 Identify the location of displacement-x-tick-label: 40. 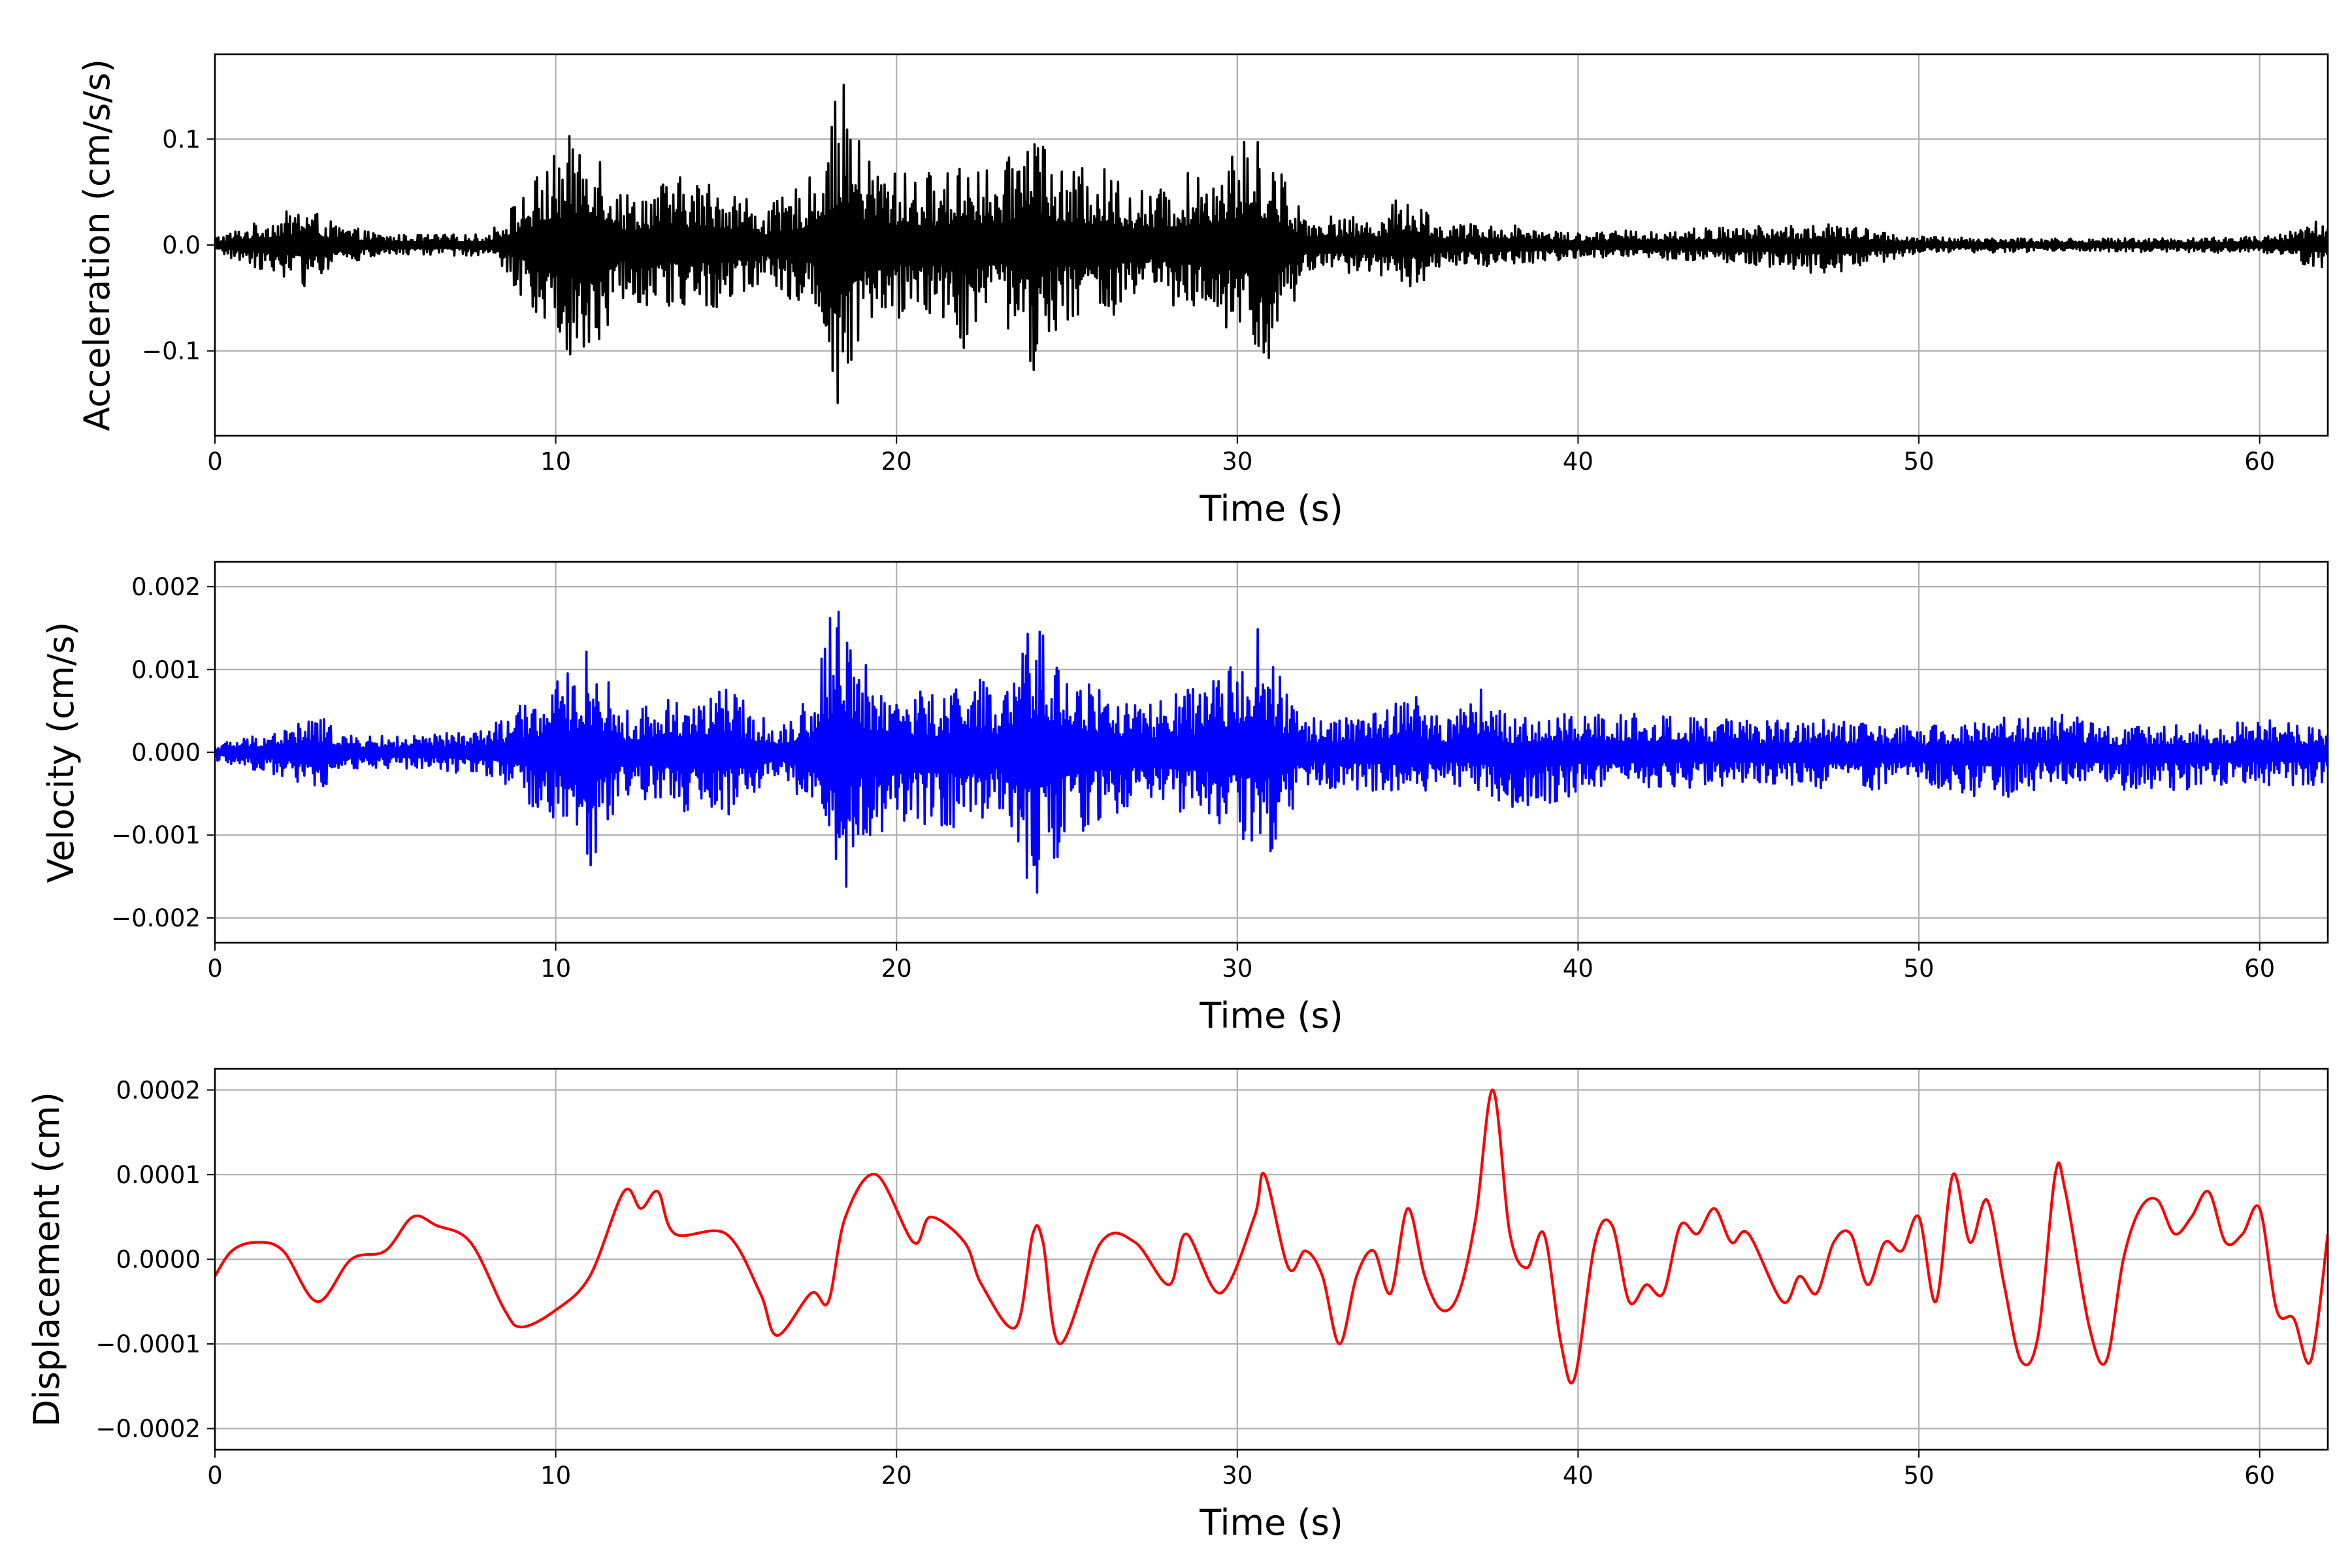
(1578, 1476).